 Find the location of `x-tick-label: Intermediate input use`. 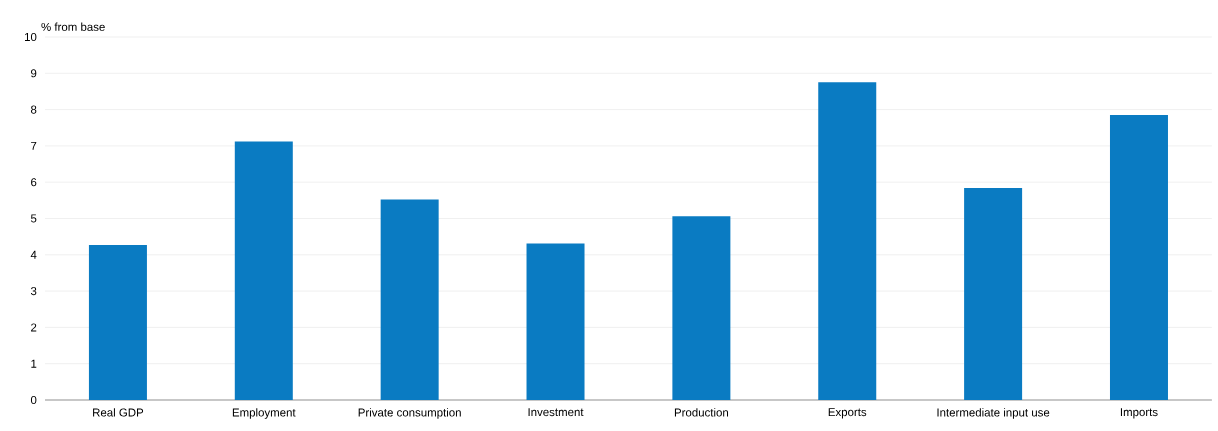

x-tick-label: Intermediate input use is located at coordinates (993, 413).